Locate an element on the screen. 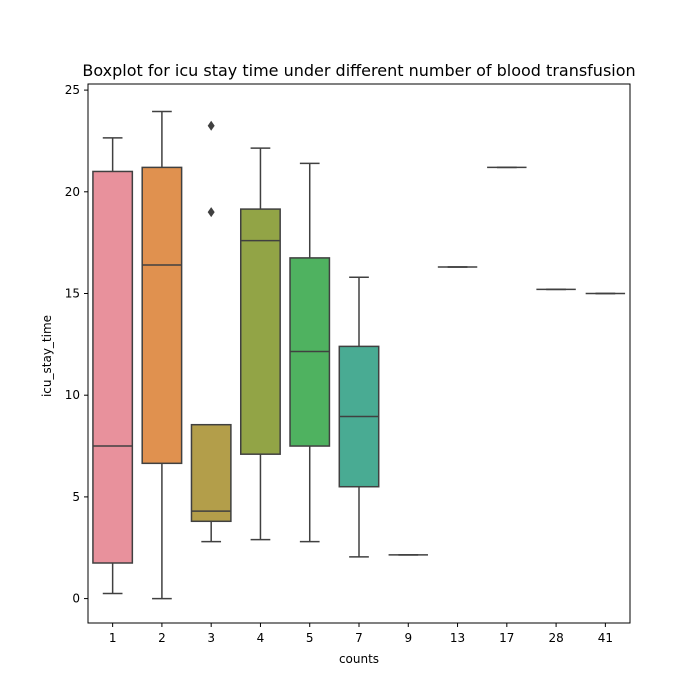  x-tick-label: 3 is located at coordinates (211, 638).